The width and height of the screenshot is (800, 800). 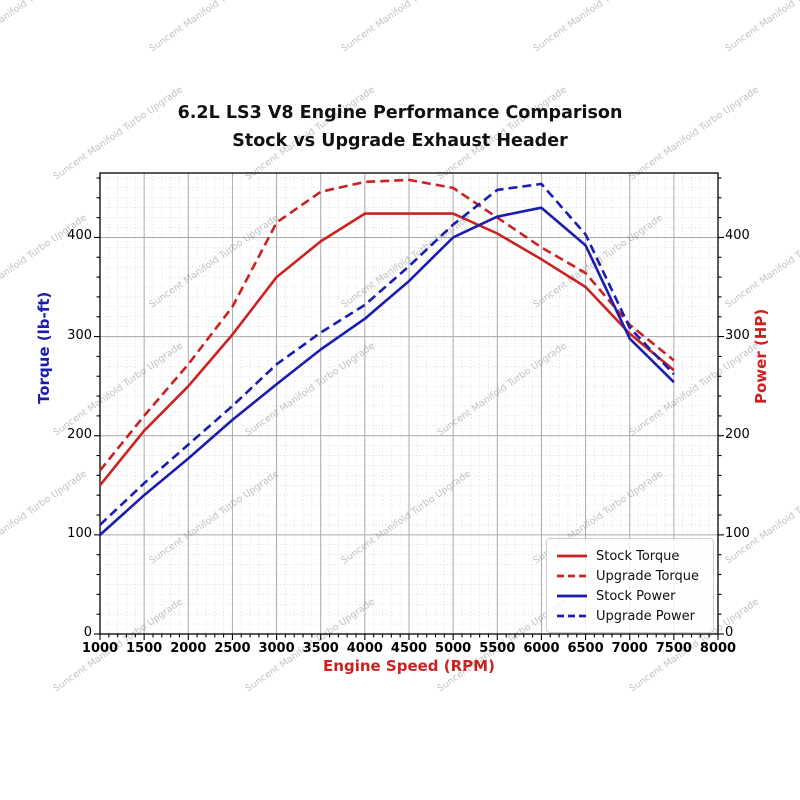 What do you see at coordinates (729, 632) in the screenshot?
I see `y-tick-label-right: 0` at bounding box center [729, 632].